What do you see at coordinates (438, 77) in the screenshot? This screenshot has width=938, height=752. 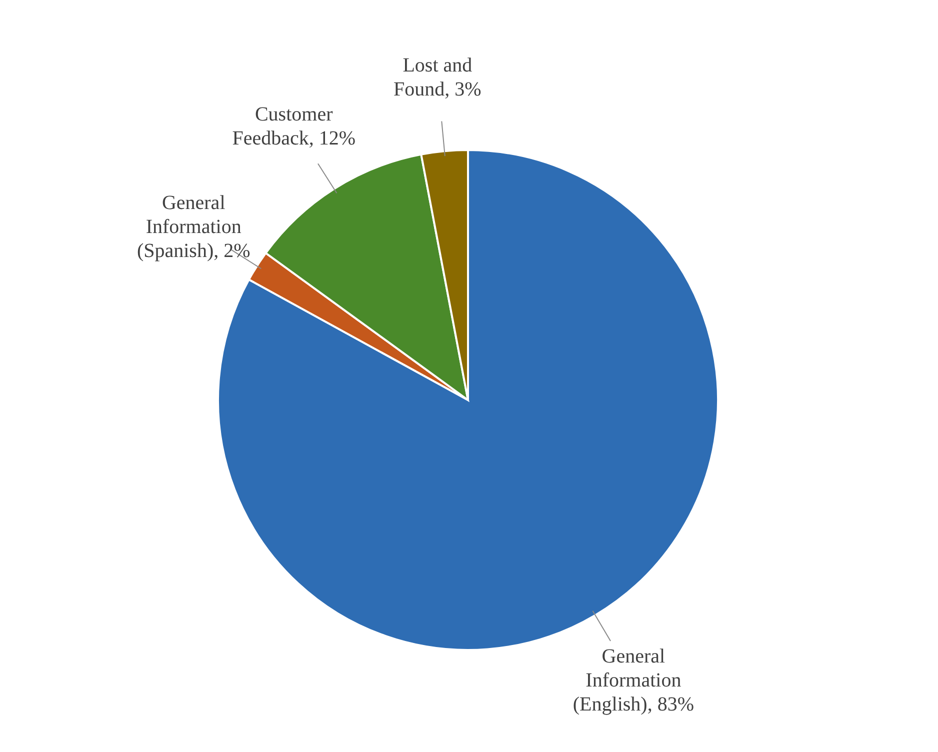 I see `slice-label: Lost and Found, 3%` at bounding box center [438, 77].